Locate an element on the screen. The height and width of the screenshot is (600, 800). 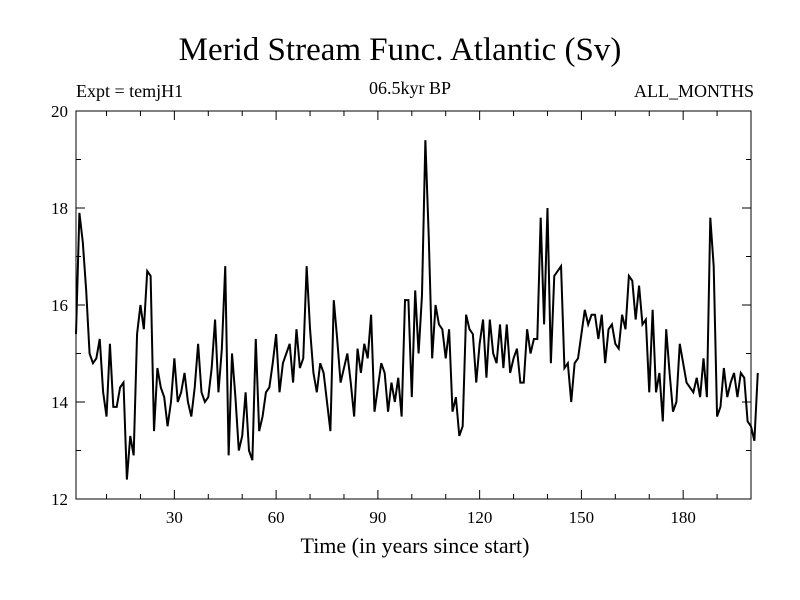
y-tick-label: 20 is located at coordinates (59, 111).